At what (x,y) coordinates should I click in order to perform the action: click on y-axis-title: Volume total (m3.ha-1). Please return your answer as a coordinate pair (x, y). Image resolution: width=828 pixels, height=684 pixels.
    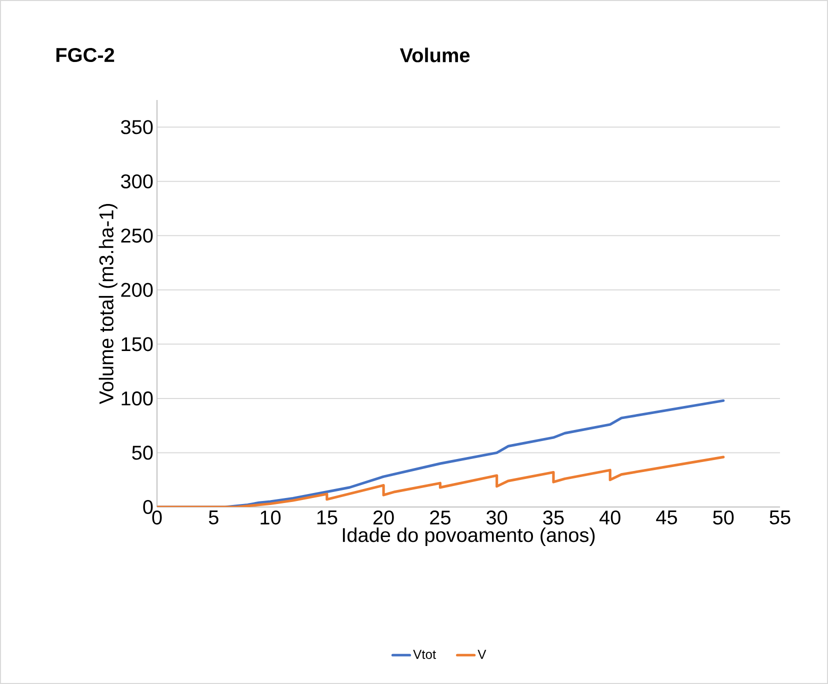
    Looking at the image, I should click on (108, 304).